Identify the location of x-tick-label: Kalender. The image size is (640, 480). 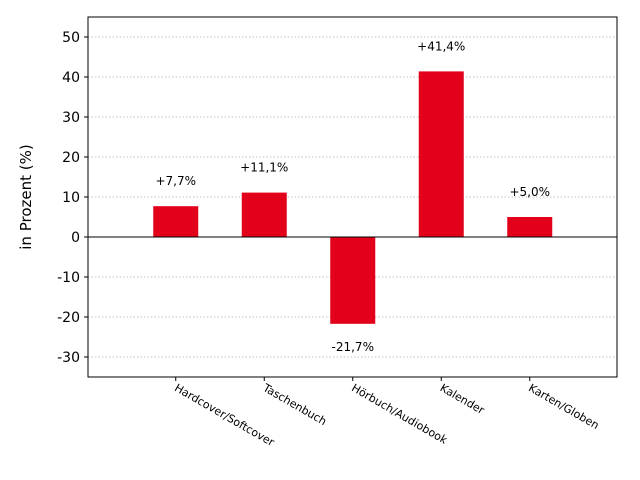
(462, 399).